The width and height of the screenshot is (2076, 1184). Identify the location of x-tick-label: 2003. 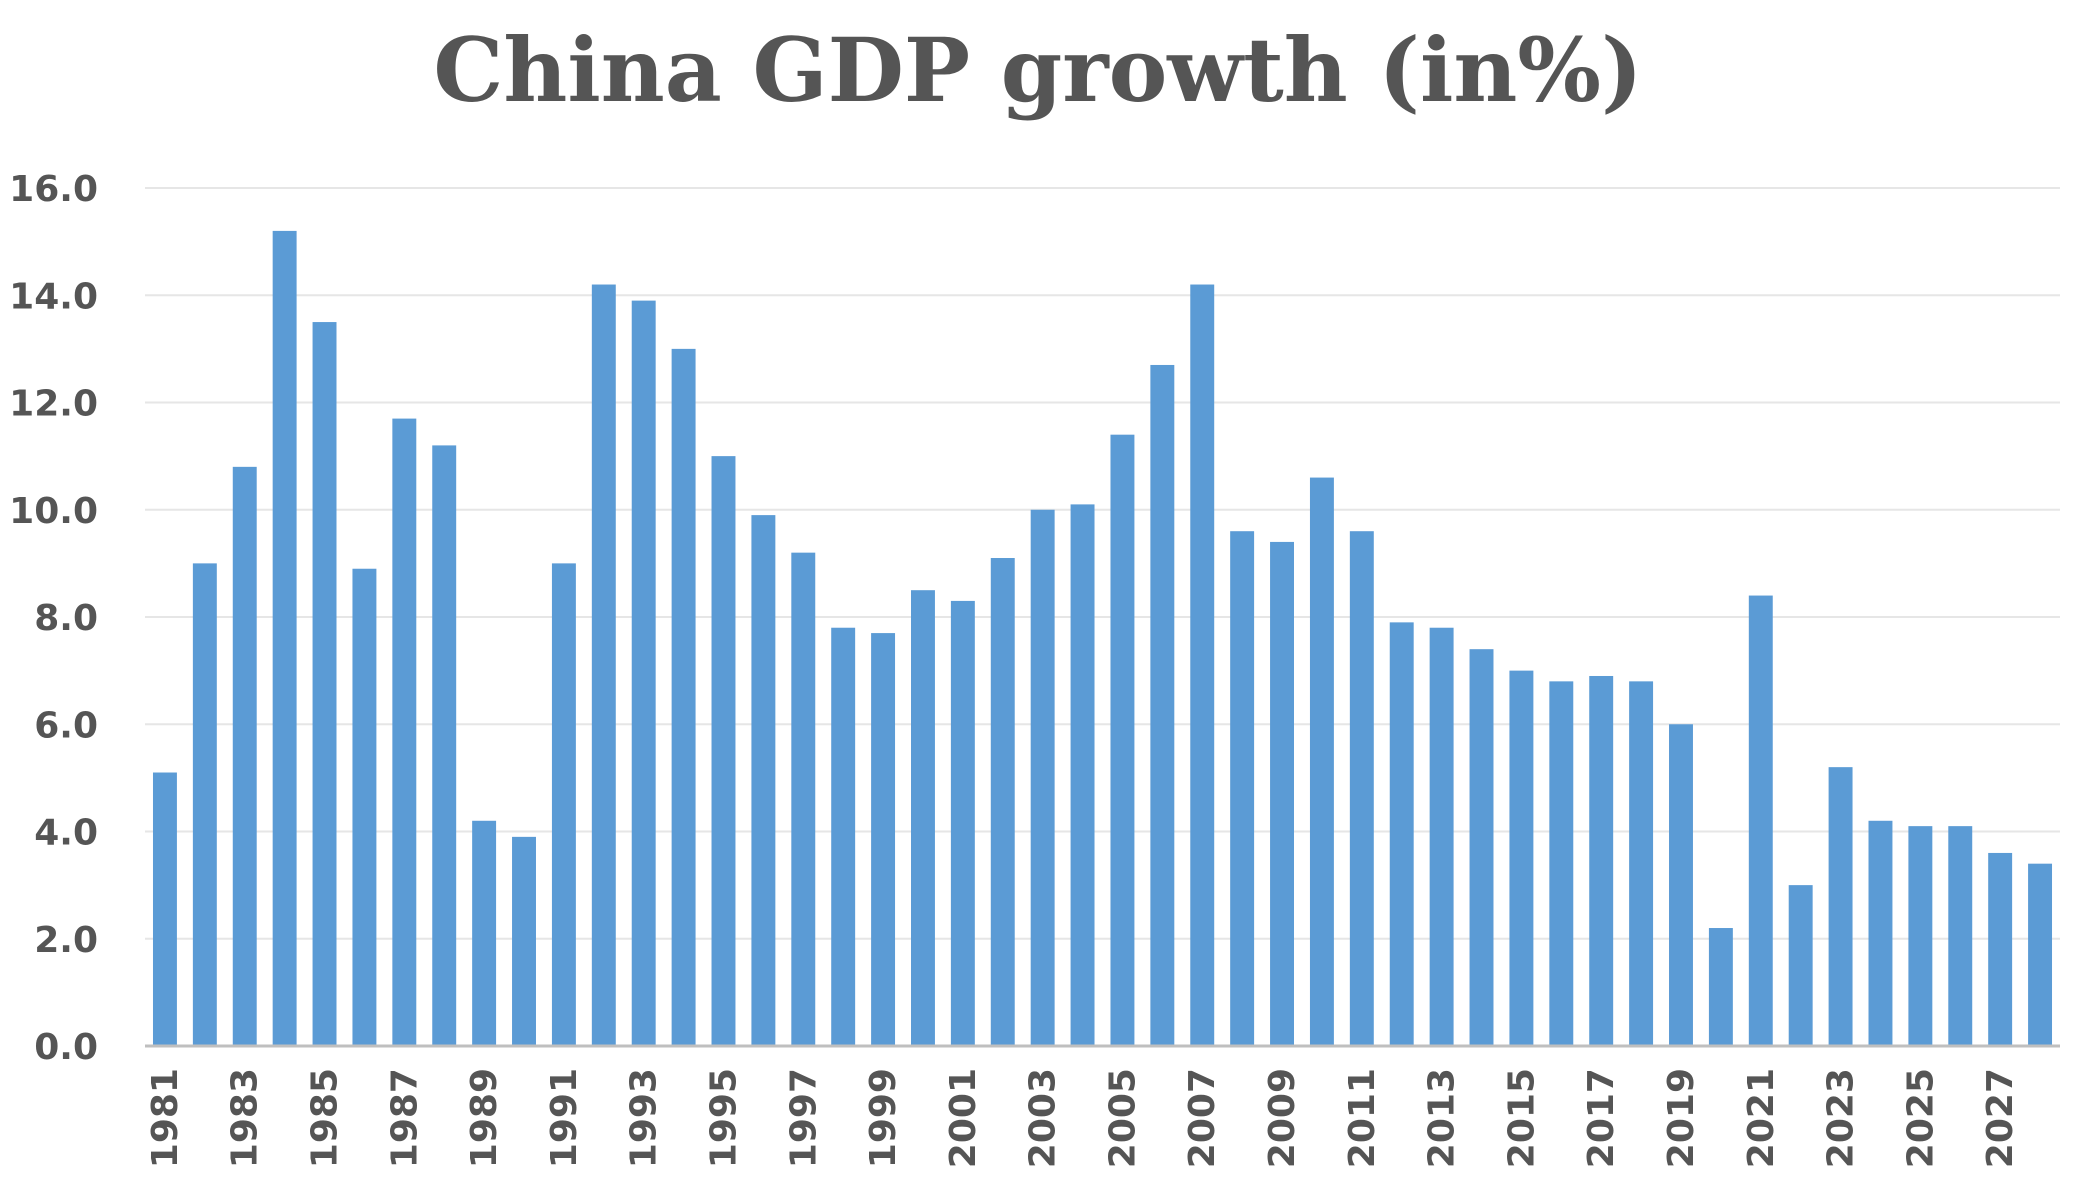
(1043, 1118).